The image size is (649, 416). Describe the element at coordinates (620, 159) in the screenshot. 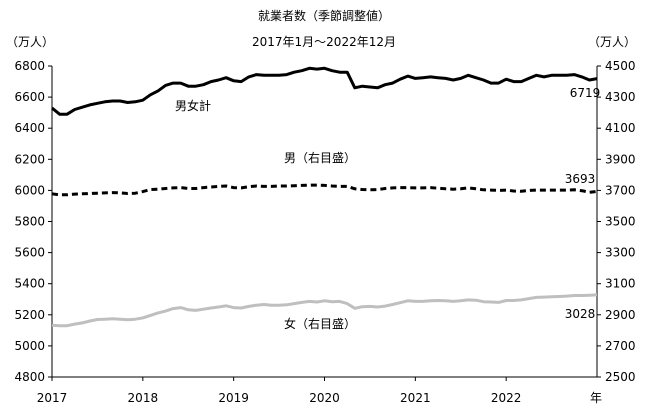

I see `right-tick-label: 3900` at that location.